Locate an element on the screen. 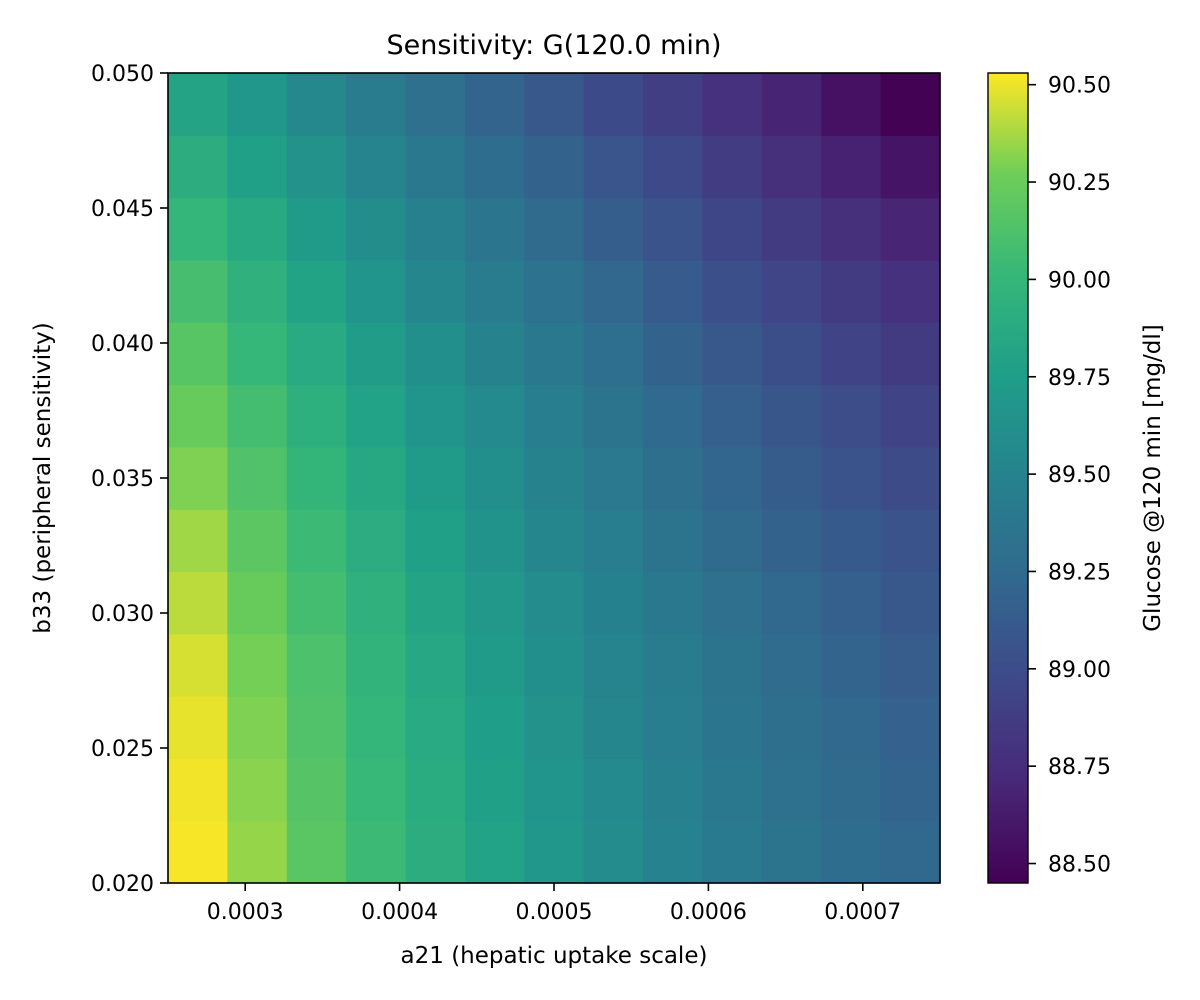 This screenshot has height=1000, width=1200. y-tick-label: 0.040 is located at coordinates (122, 344).